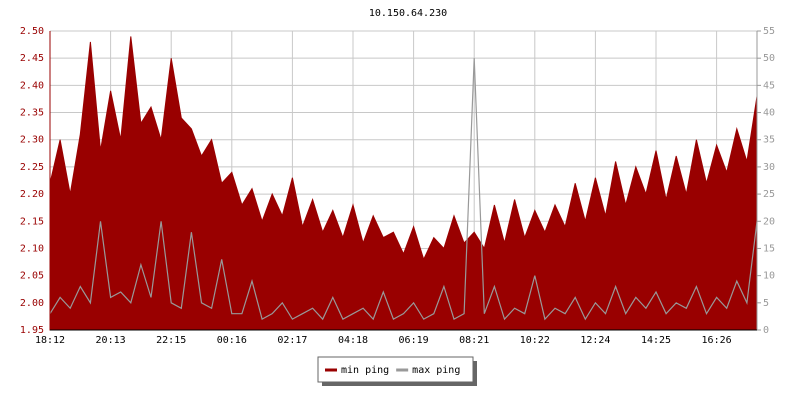 This screenshot has height=400, width=800. Describe the element at coordinates (769, 276) in the screenshot. I see `y2-tick-label: 10` at that location.